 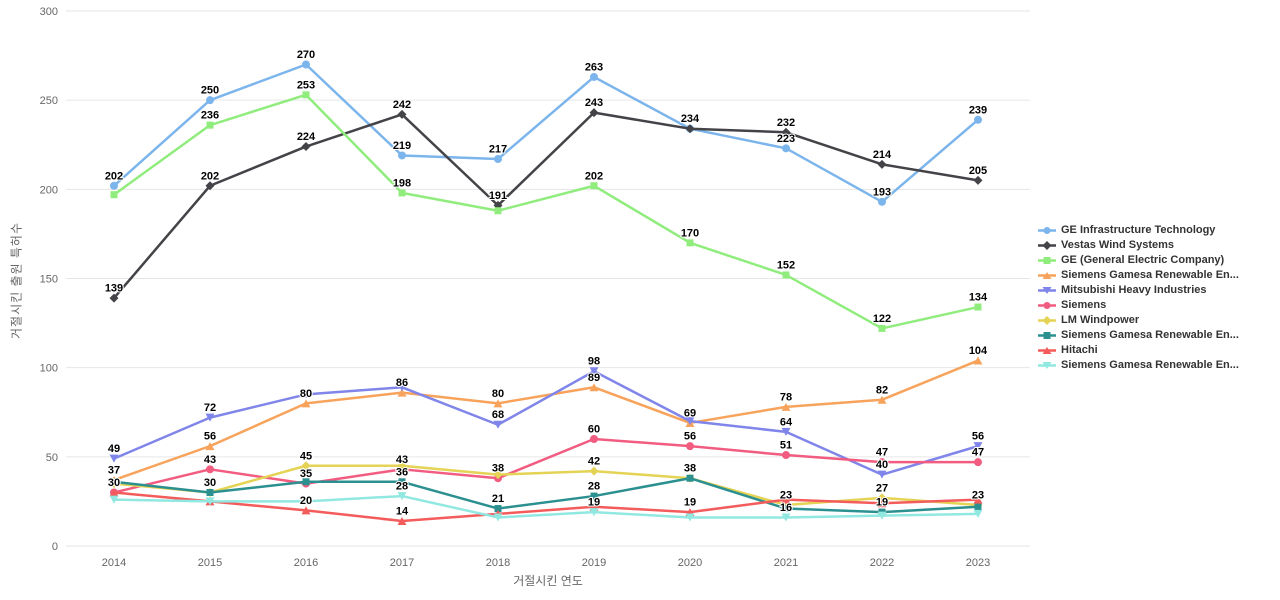 I want to click on legend-item: LM Windpower, so click(x=1138, y=320).